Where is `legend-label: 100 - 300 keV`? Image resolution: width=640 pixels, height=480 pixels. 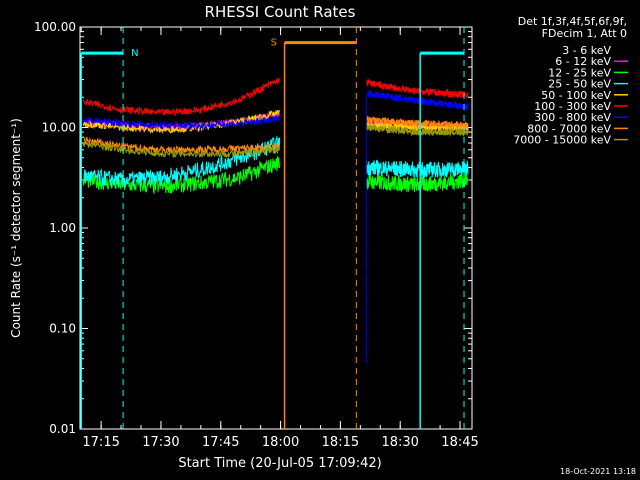
legend-label: 100 - 300 keV is located at coordinates (572, 106).